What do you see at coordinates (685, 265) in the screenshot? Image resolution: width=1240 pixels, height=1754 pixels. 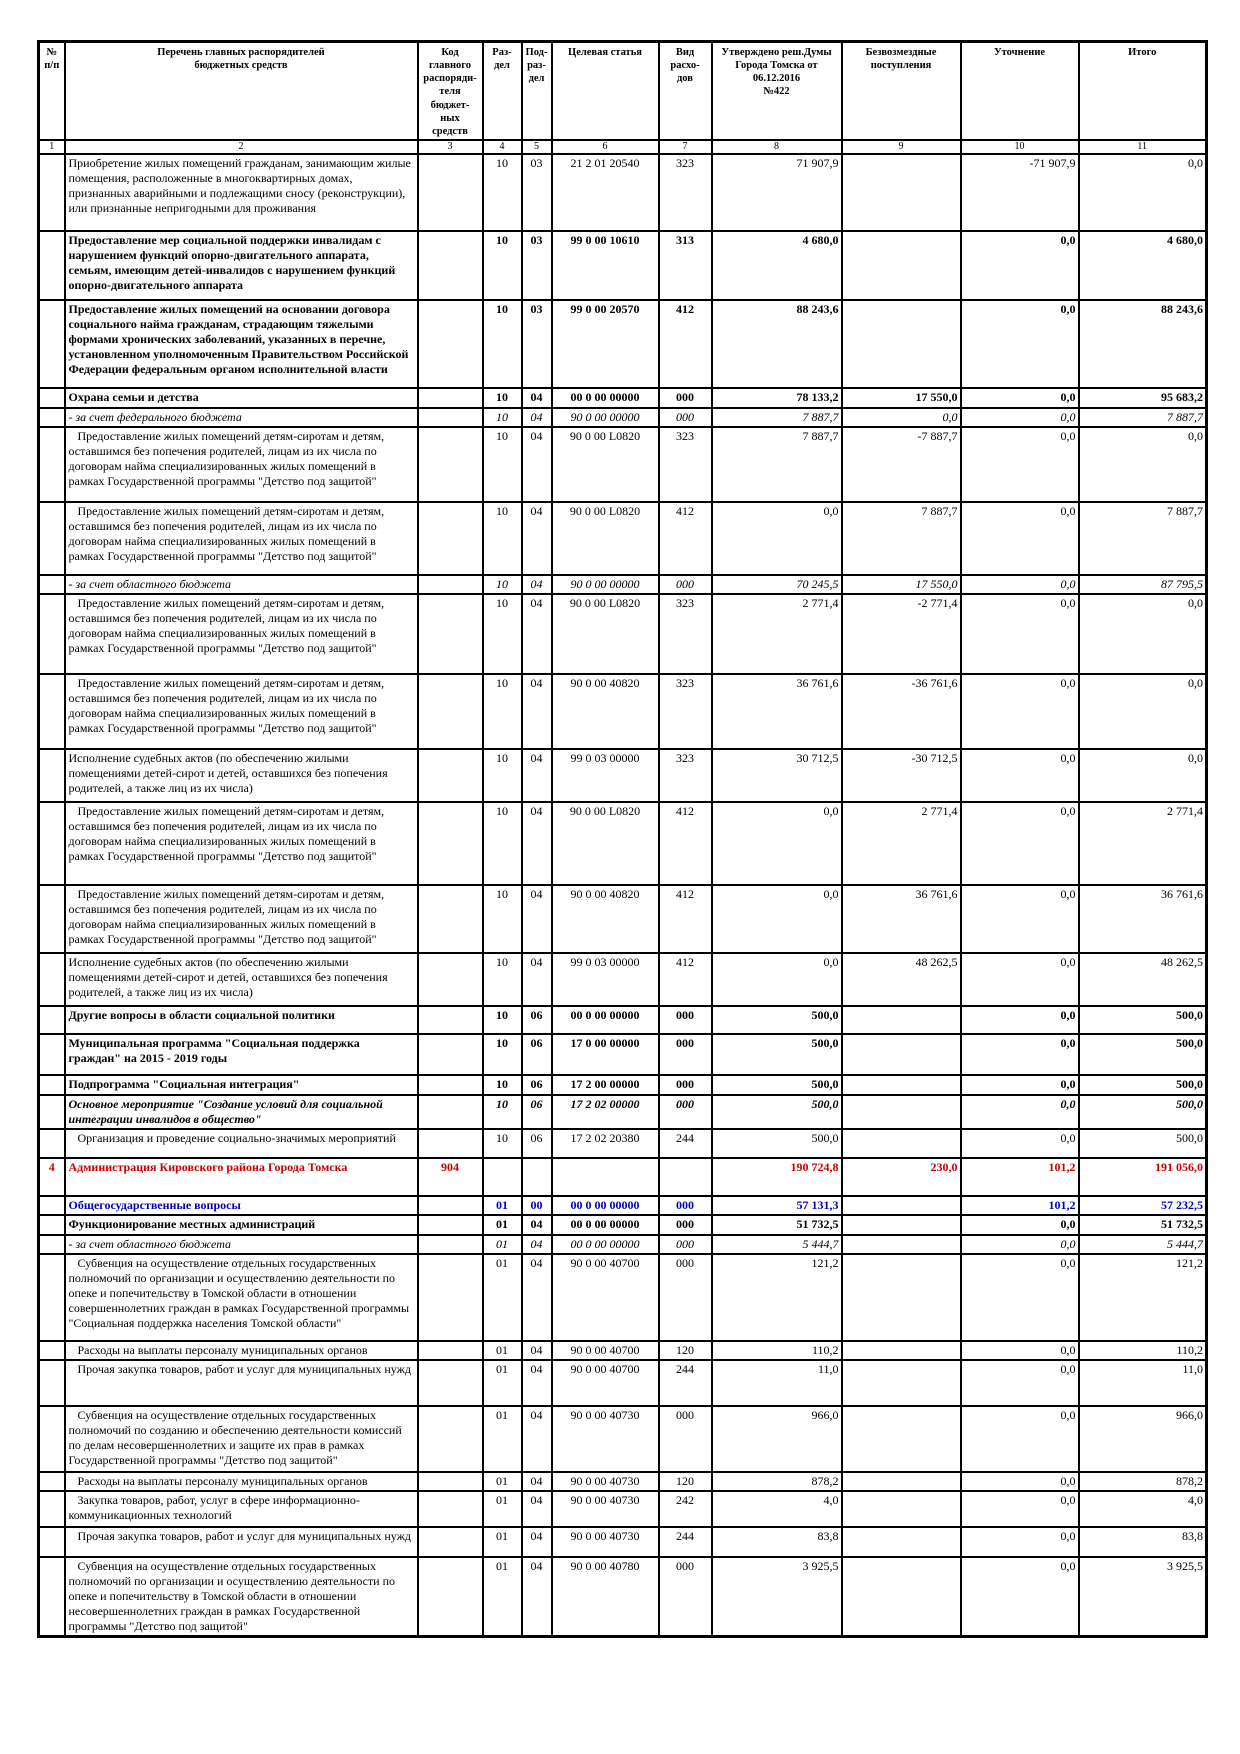 I see `cell-expense-type: 313` at bounding box center [685, 265].